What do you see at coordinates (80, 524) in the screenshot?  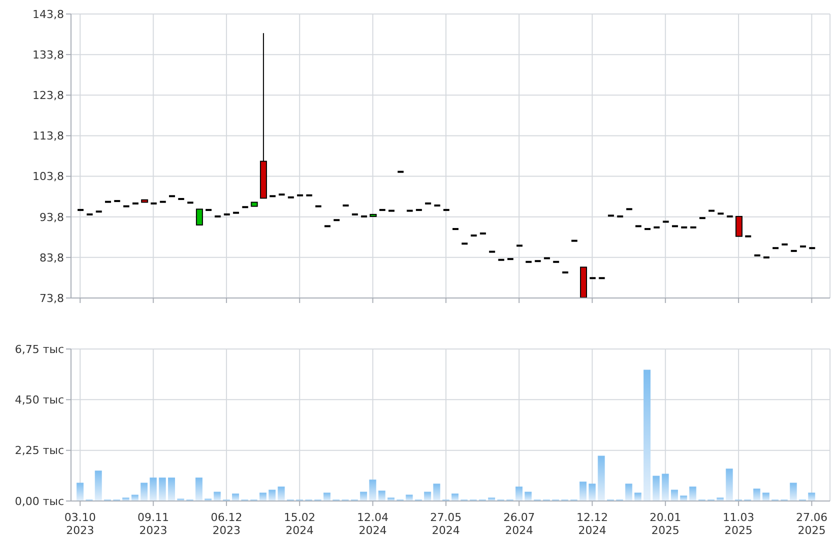 I see `x-tick-label: 03.10 2023` at bounding box center [80, 524].